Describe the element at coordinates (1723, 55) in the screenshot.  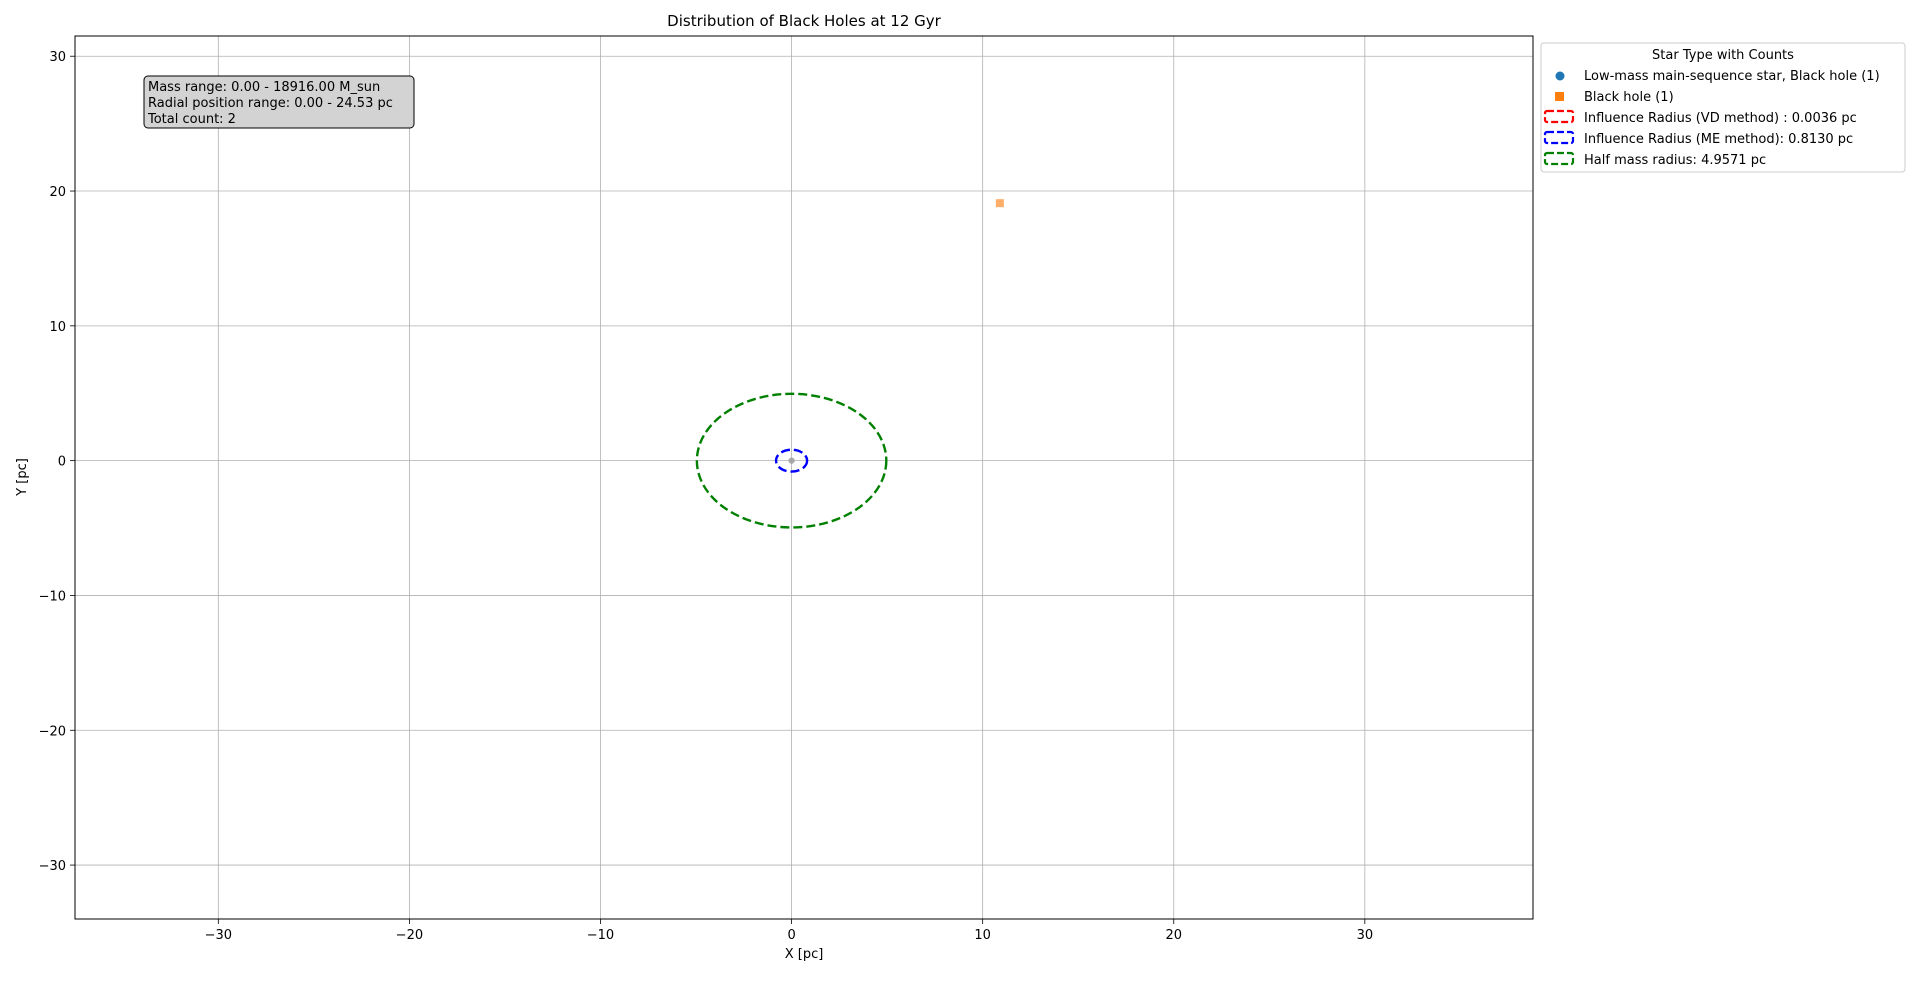
I see `legend-title: Star Type with Counts` at that location.